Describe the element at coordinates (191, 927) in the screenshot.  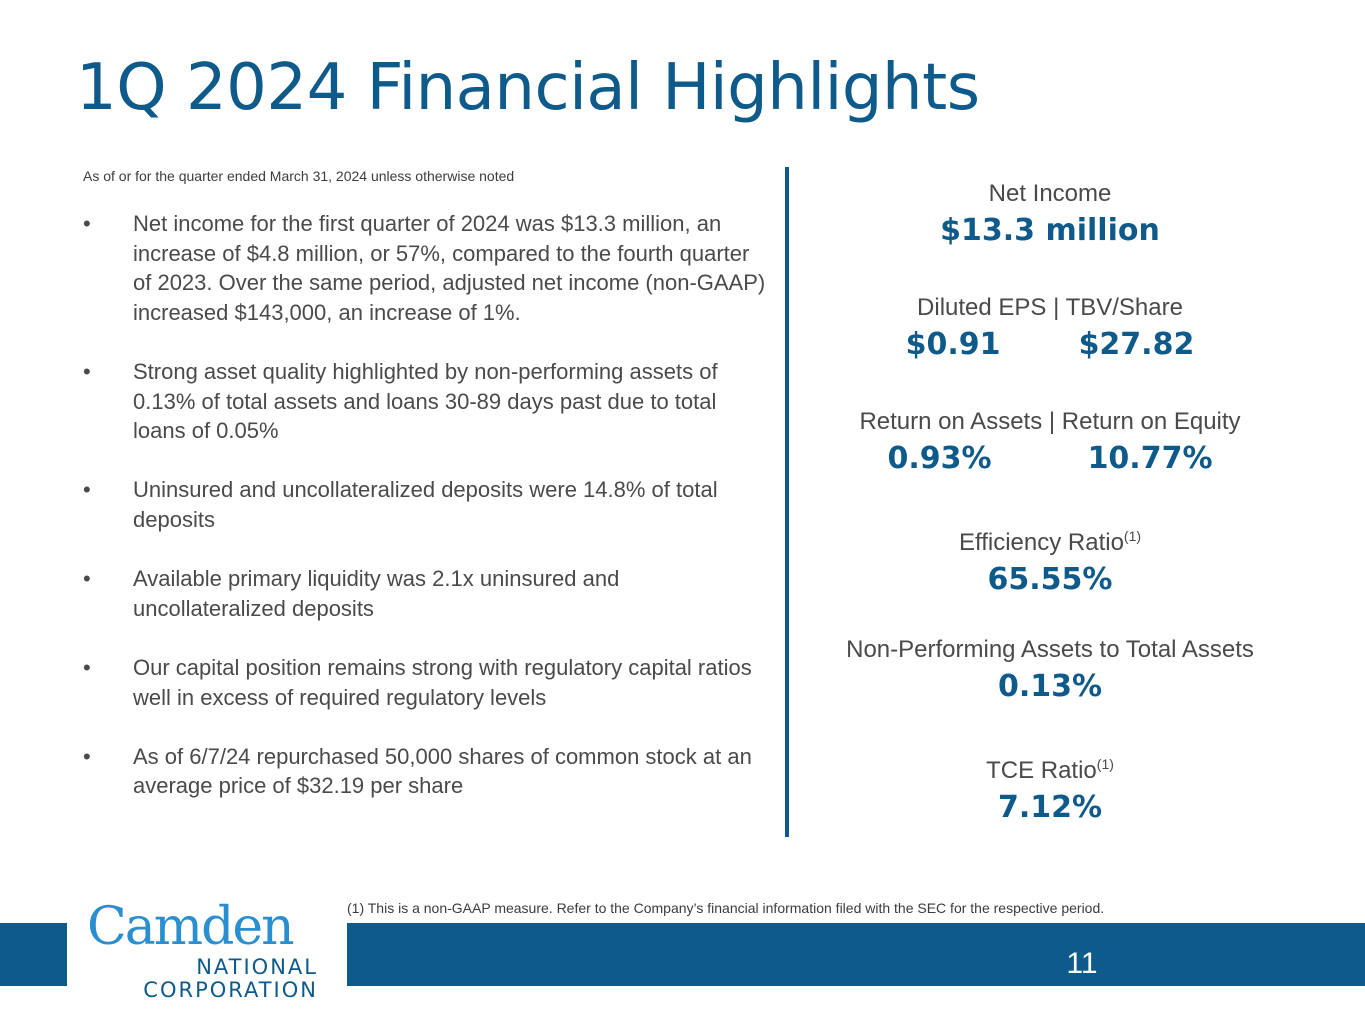
I see `logo-wordmark: Camden` at that location.